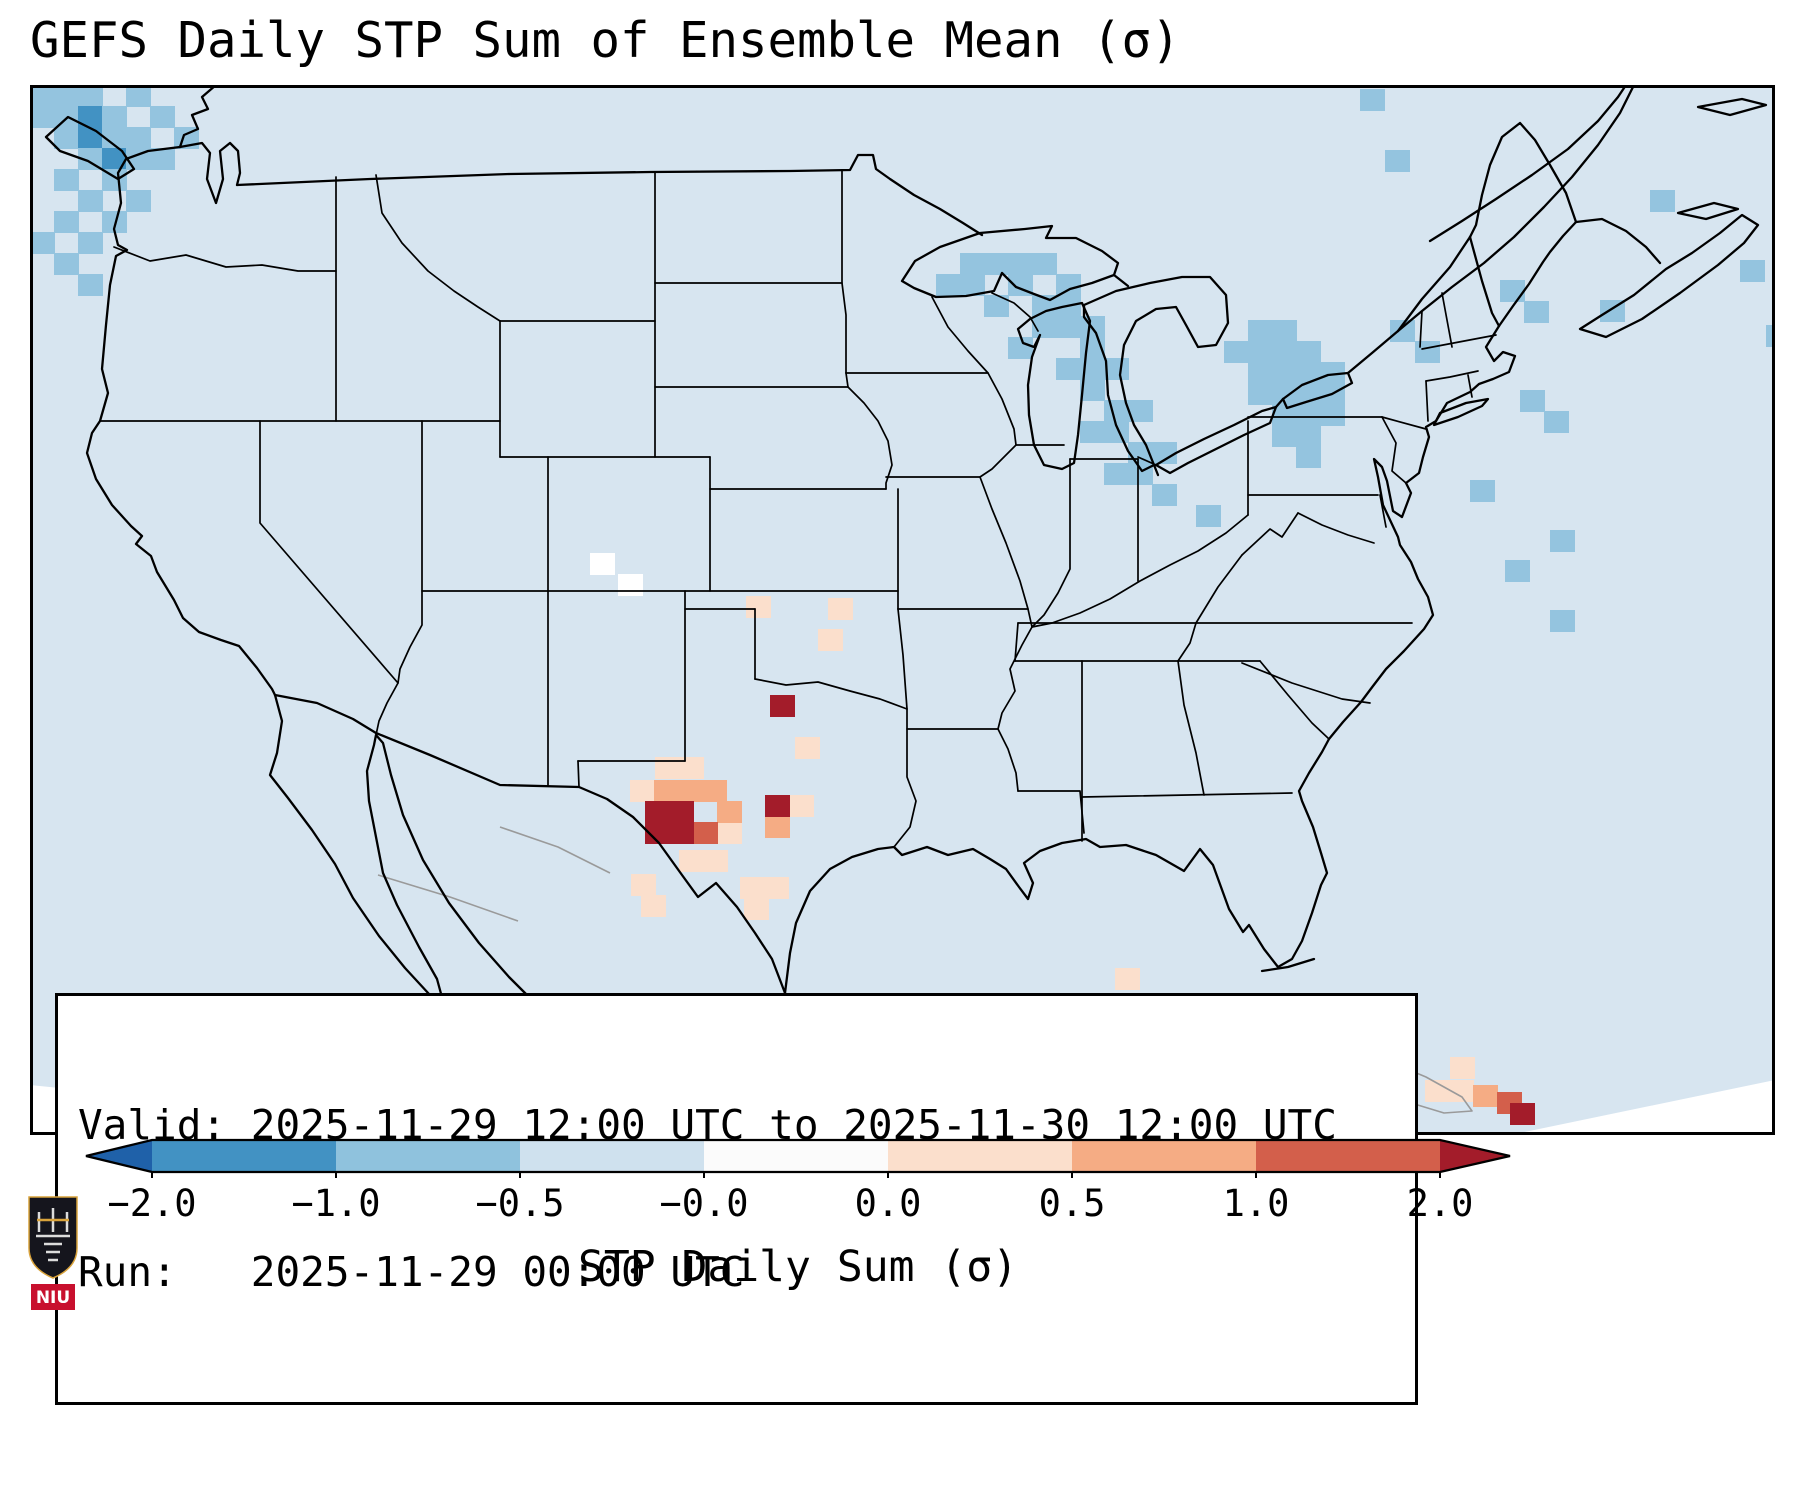 This screenshot has width=1803, height=1506. What do you see at coordinates (1072, 1203) in the screenshot?
I see `colorbar-tick-label-5: 0.5` at bounding box center [1072, 1203].